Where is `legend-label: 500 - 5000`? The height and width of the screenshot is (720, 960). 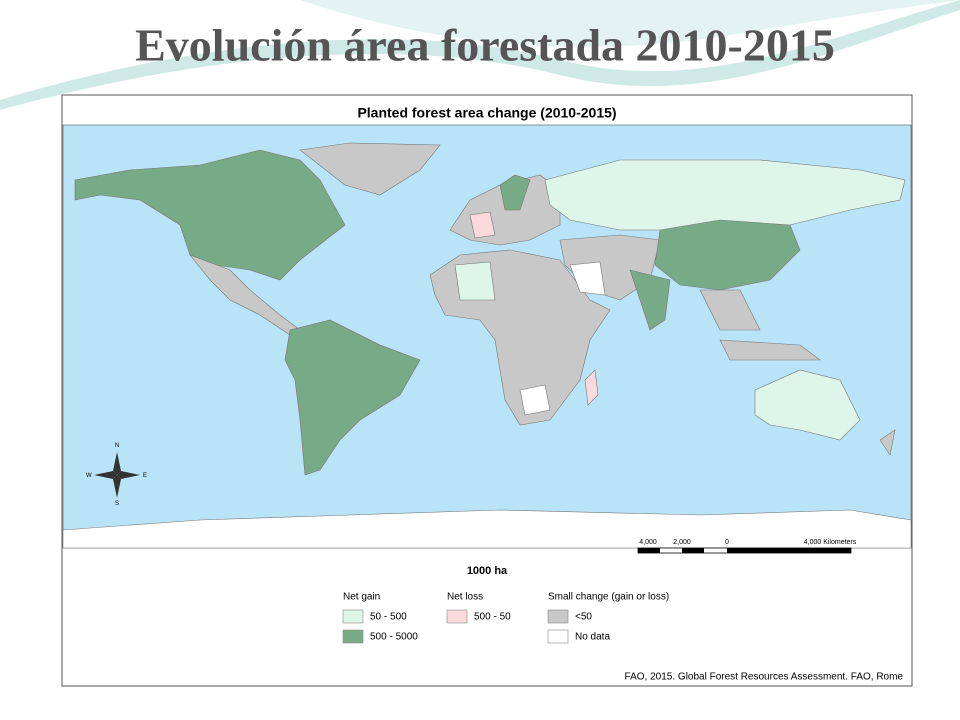
legend-label: 500 - 5000 is located at coordinates (394, 637).